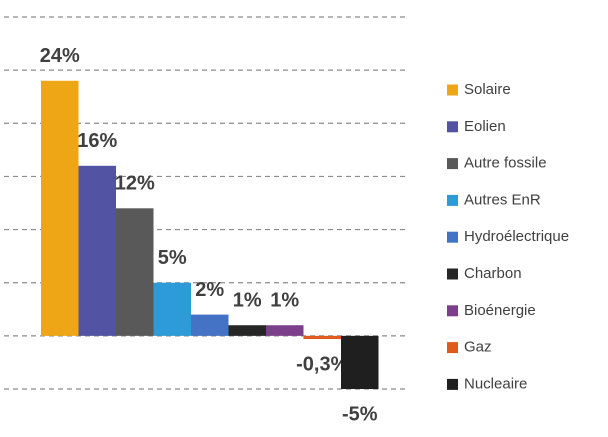 Image resolution: width=608 pixels, height=437 pixels. Describe the element at coordinates (478, 347) in the screenshot. I see `legend-label: Gaz` at that location.